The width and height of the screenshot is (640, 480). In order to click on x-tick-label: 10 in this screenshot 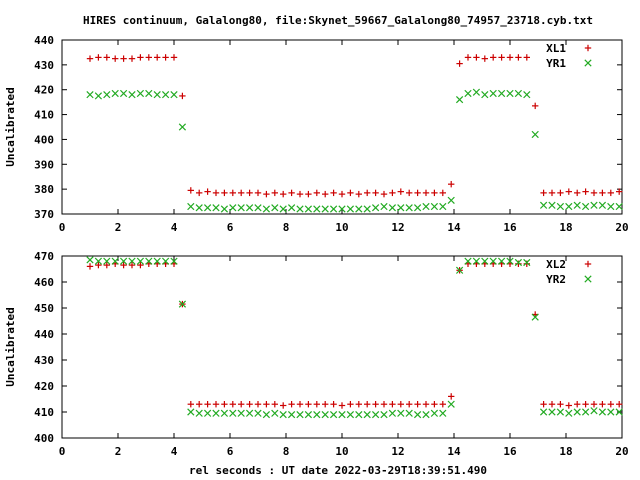, I will do `click(341, 451)`.